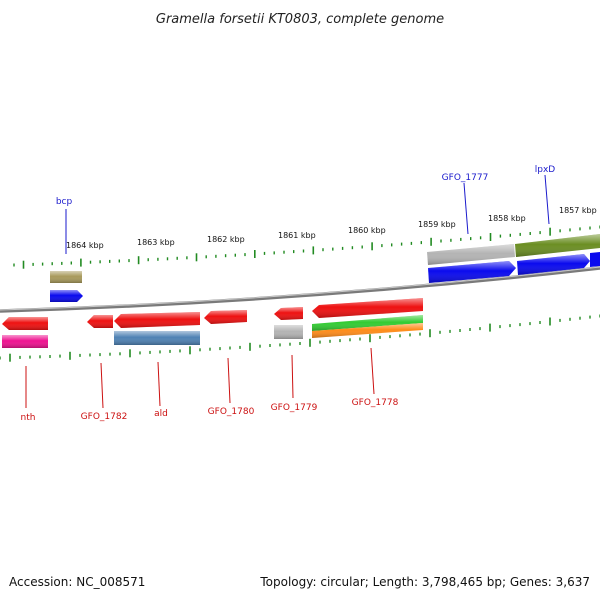  Describe the element at coordinates (77, 582) in the screenshot. I see `accession-text: Accession: NC_008571` at that location.